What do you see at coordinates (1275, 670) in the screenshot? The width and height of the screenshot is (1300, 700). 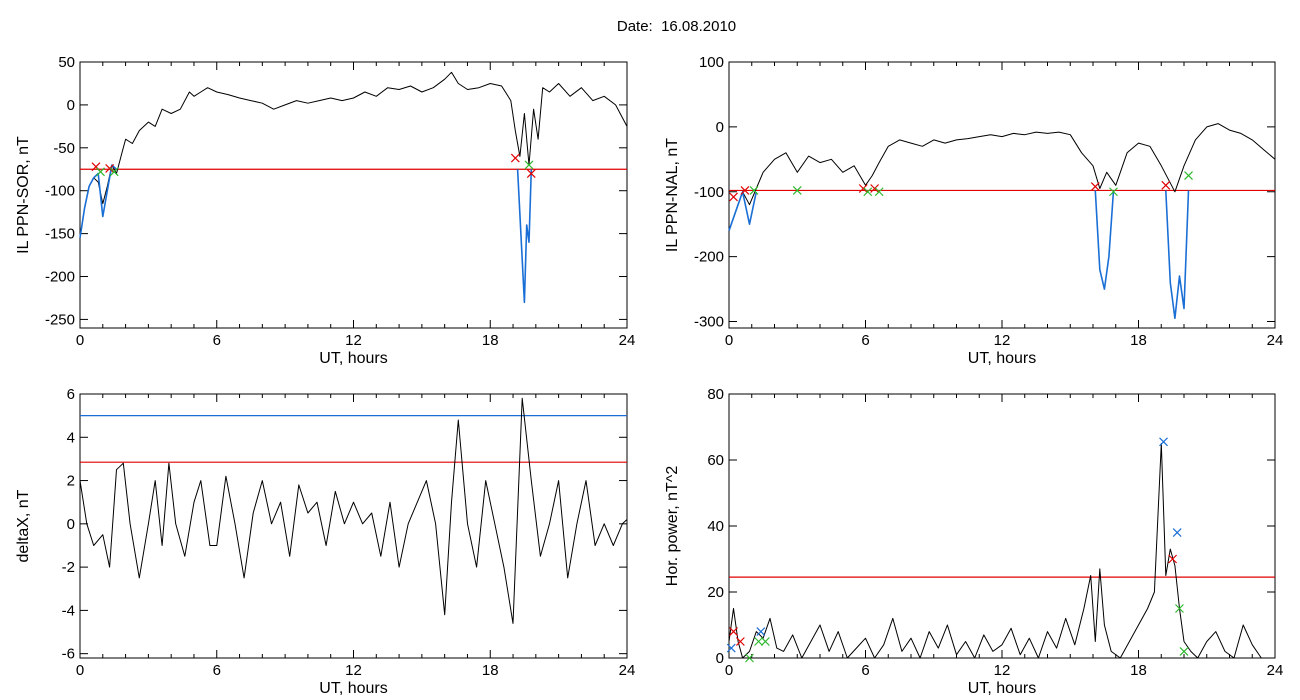 I see `panel-4-x-tick-label: 24` at bounding box center [1275, 670].